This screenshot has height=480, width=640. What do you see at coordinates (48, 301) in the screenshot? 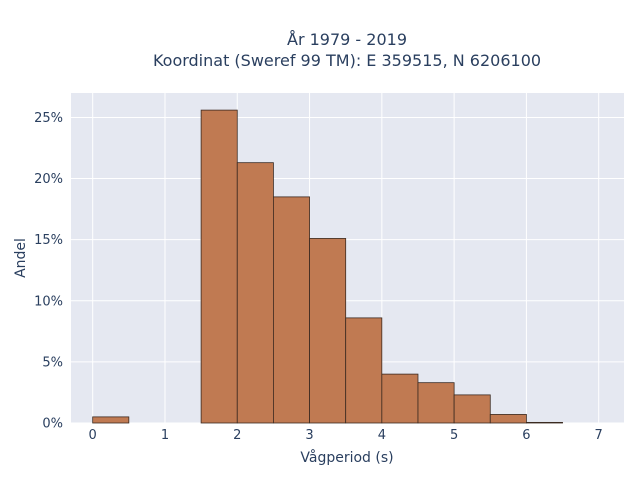
I see `y-tick-label: 10%` at bounding box center [48, 301].